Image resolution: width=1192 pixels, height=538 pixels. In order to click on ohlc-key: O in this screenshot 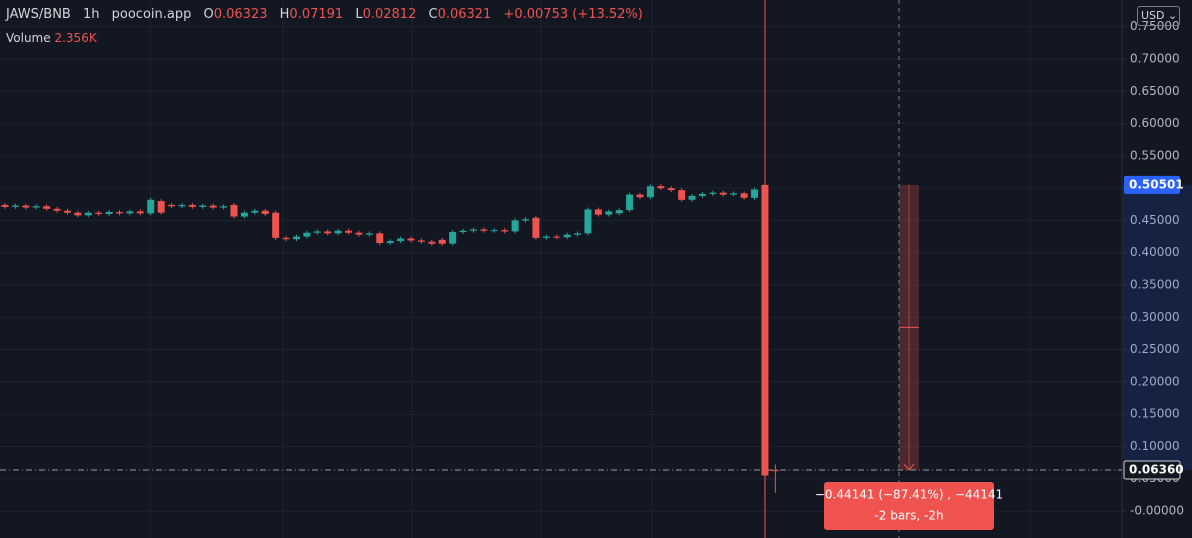, I will do `click(208, 14)`.